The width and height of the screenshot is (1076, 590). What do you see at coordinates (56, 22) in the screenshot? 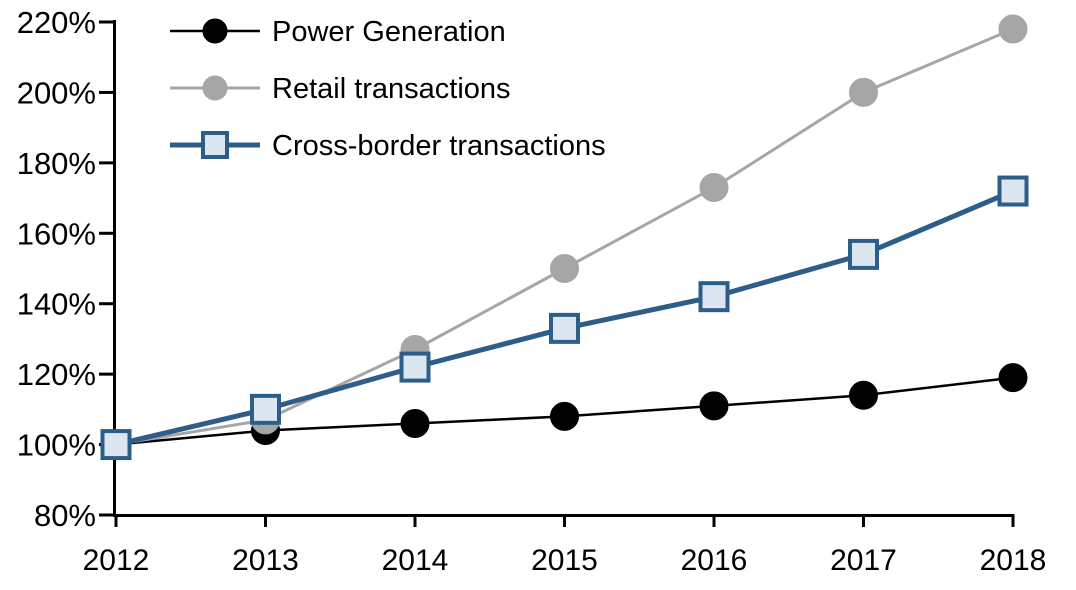
I see `y-axis-tick-label: 220%` at bounding box center [56, 22].